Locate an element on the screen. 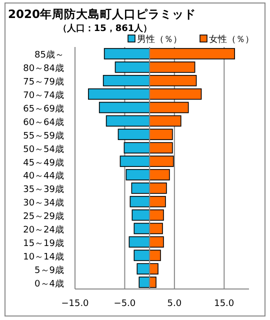 The image size is (270, 320). legend-label: 女性（％） is located at coordinates (231, 39).